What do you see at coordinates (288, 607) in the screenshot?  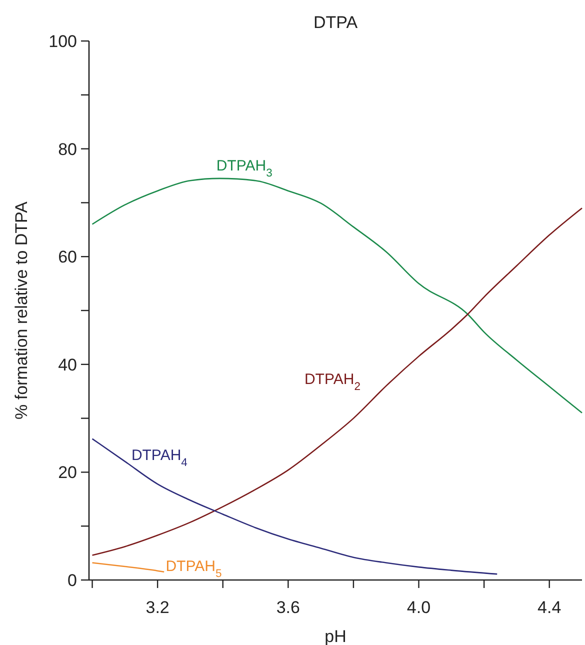 I see `x-tick-label: 3.6` at bounding box center [288, 607].